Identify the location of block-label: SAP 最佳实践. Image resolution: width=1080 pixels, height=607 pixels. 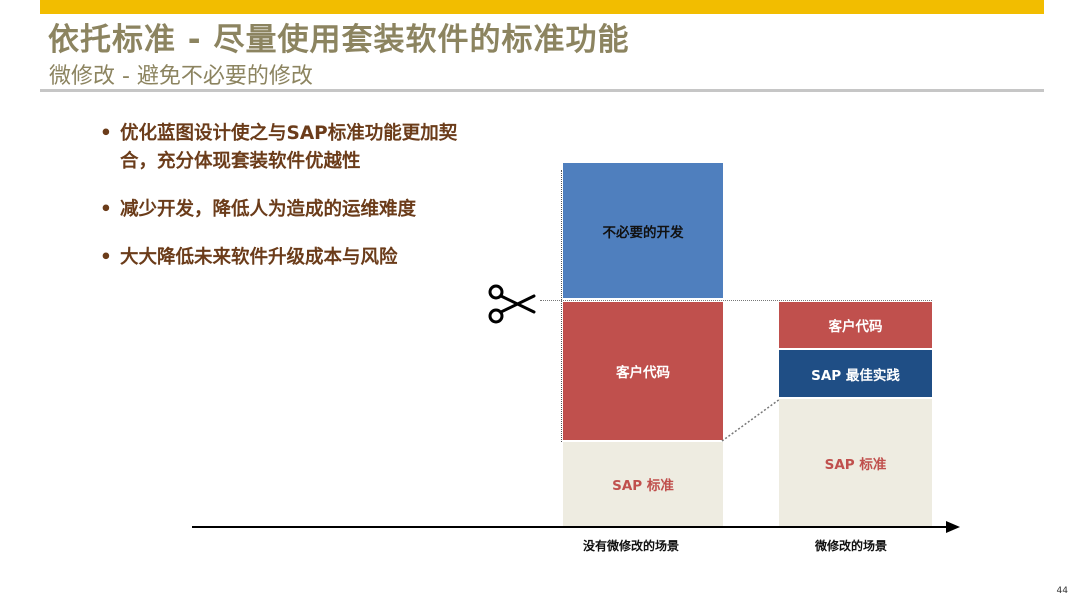
(855, 375).